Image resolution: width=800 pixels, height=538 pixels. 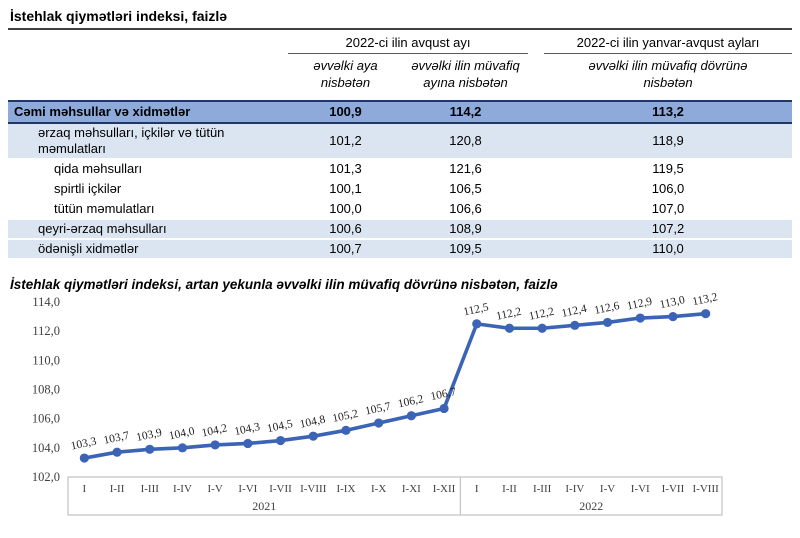 What do you see at coordinates (102, 111) in the screenshot?
I see `row-label: Cəmi məhsullar və xidmətlər` at bounding box center [102, 111].